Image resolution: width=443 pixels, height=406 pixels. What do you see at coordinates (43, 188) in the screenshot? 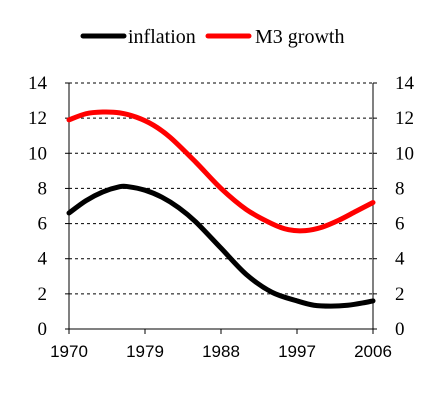
I see `y-tick-label-left: 8` at bounding box center [43, 188].